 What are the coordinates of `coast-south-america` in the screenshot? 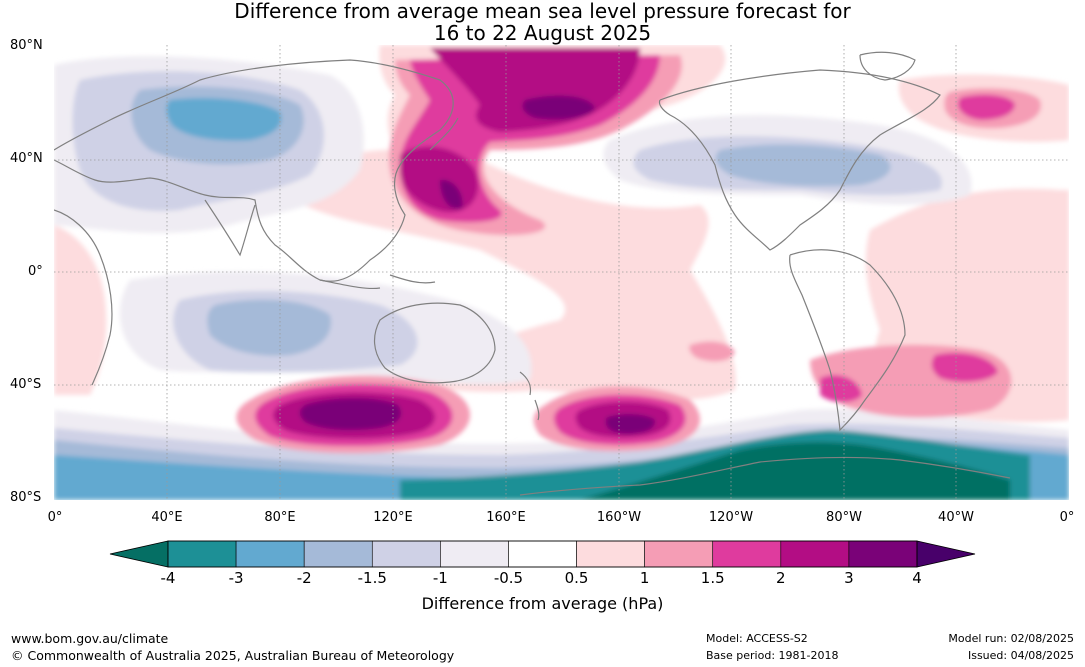 It's located at (847, 340).